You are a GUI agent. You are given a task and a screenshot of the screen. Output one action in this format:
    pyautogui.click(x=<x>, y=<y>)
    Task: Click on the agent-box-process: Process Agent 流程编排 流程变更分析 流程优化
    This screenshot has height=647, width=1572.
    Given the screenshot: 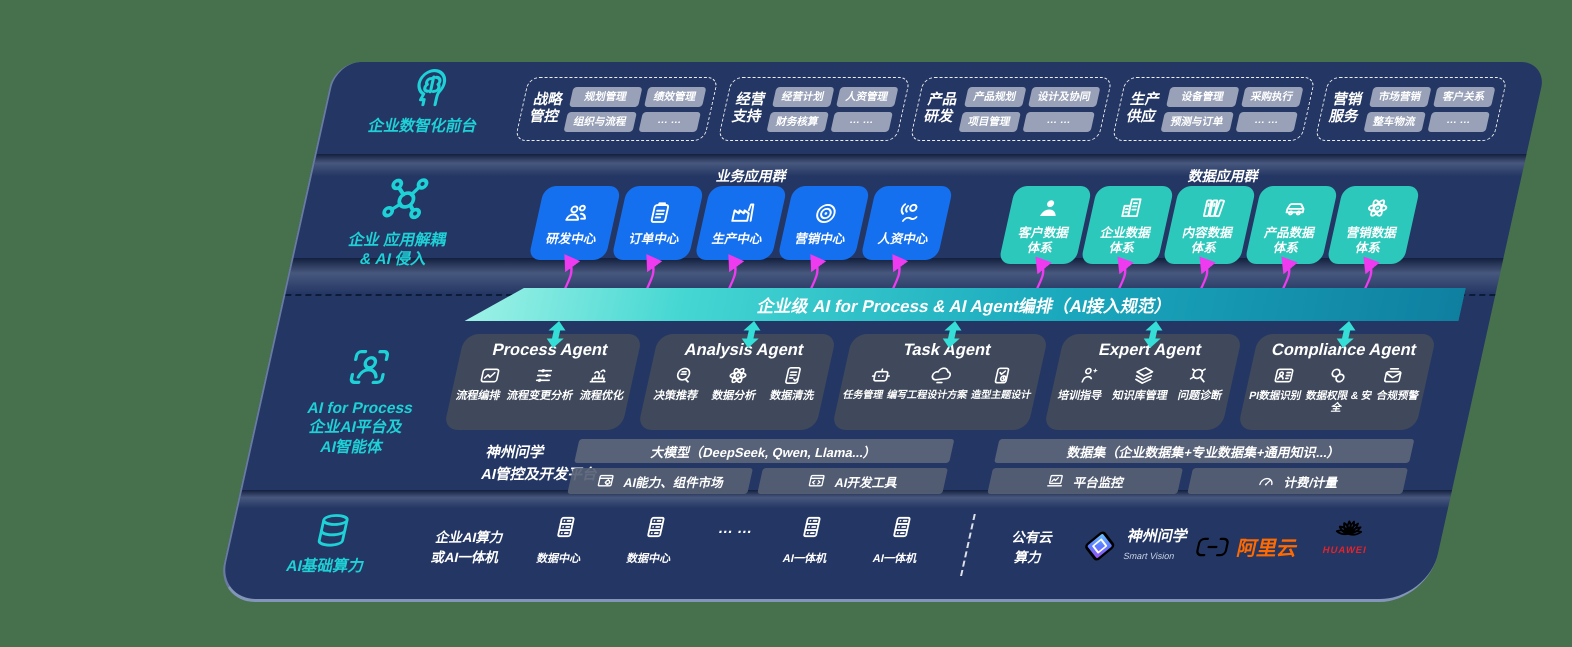 What is the action you would take?
    pyautogui.click(x=543, y=382)
    